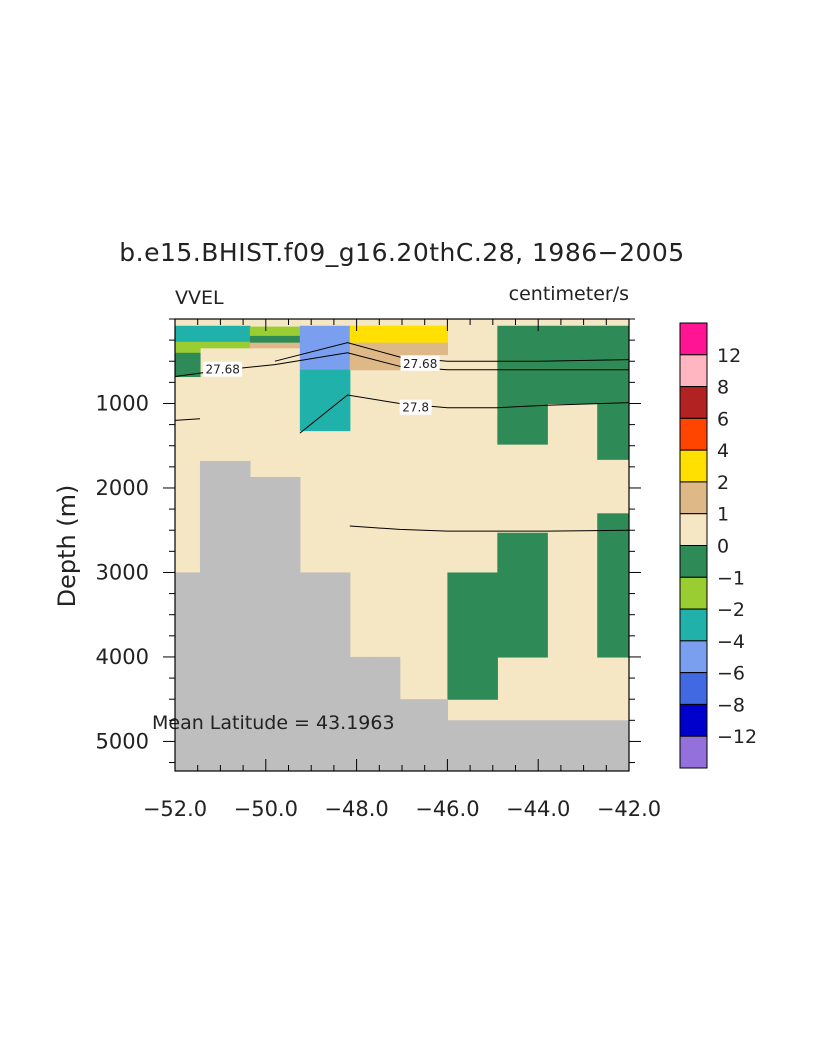  What do you see at coordinates (723, 419) in the screenshot?
I see `colorbar-label: 6` at bounding box center [723, 419].